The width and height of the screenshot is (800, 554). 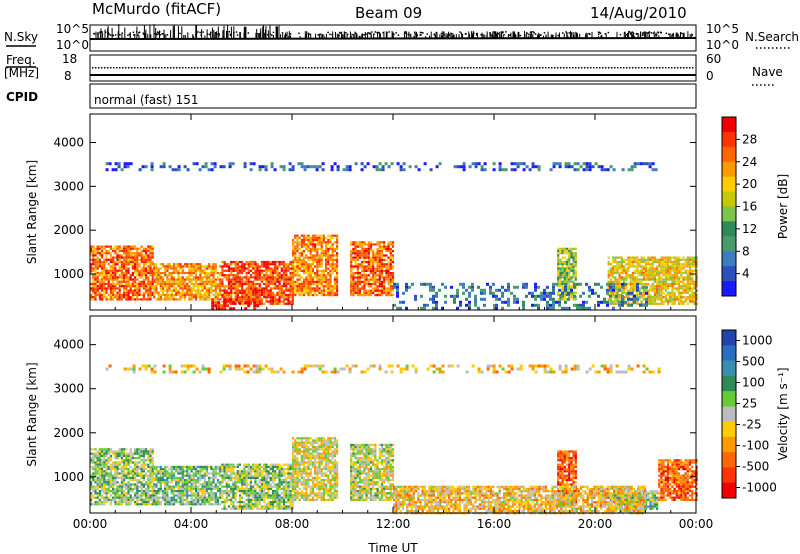 What do you see at coordinates (68, 433) in the screenshot?
I see `y-tick-label: 2000` at bounding box center [68, 433].